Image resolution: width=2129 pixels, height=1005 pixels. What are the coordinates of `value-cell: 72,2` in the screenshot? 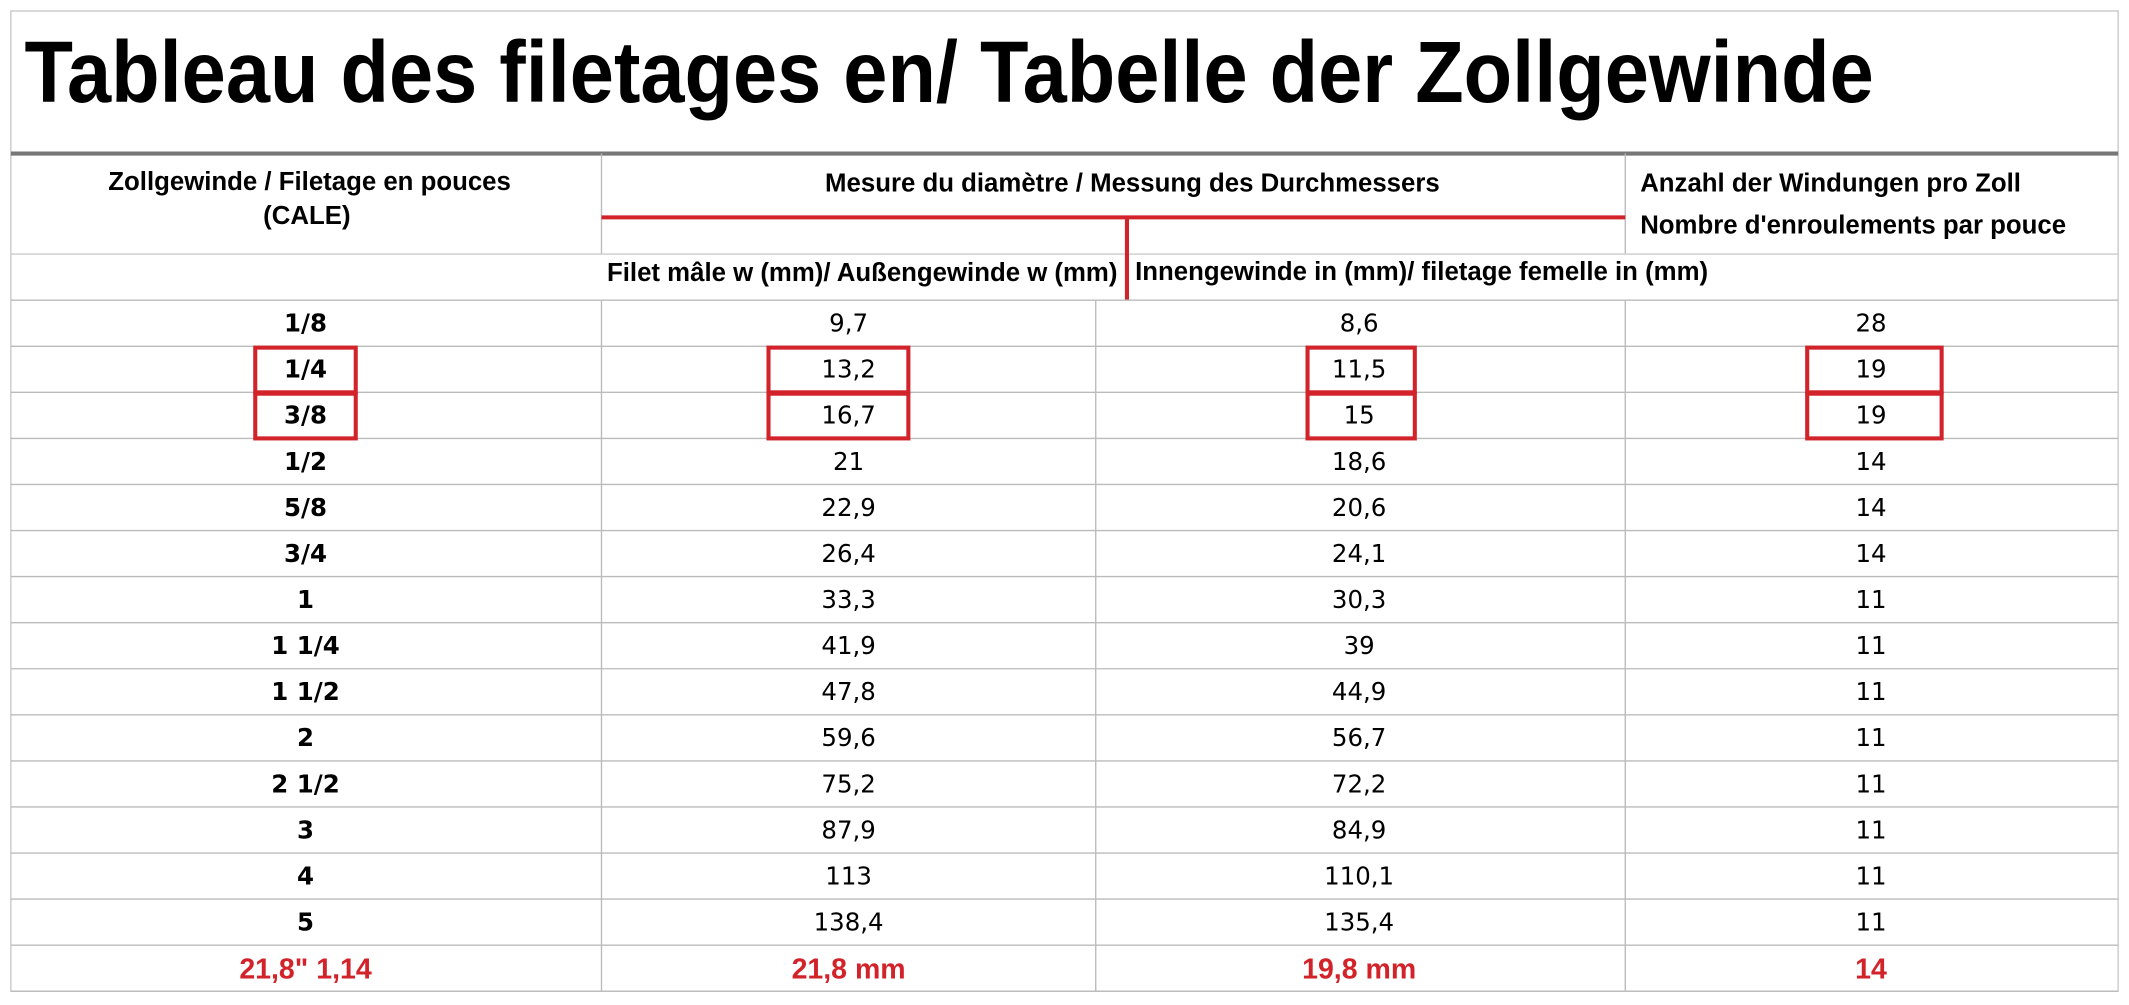 It's located at (1359, 783).